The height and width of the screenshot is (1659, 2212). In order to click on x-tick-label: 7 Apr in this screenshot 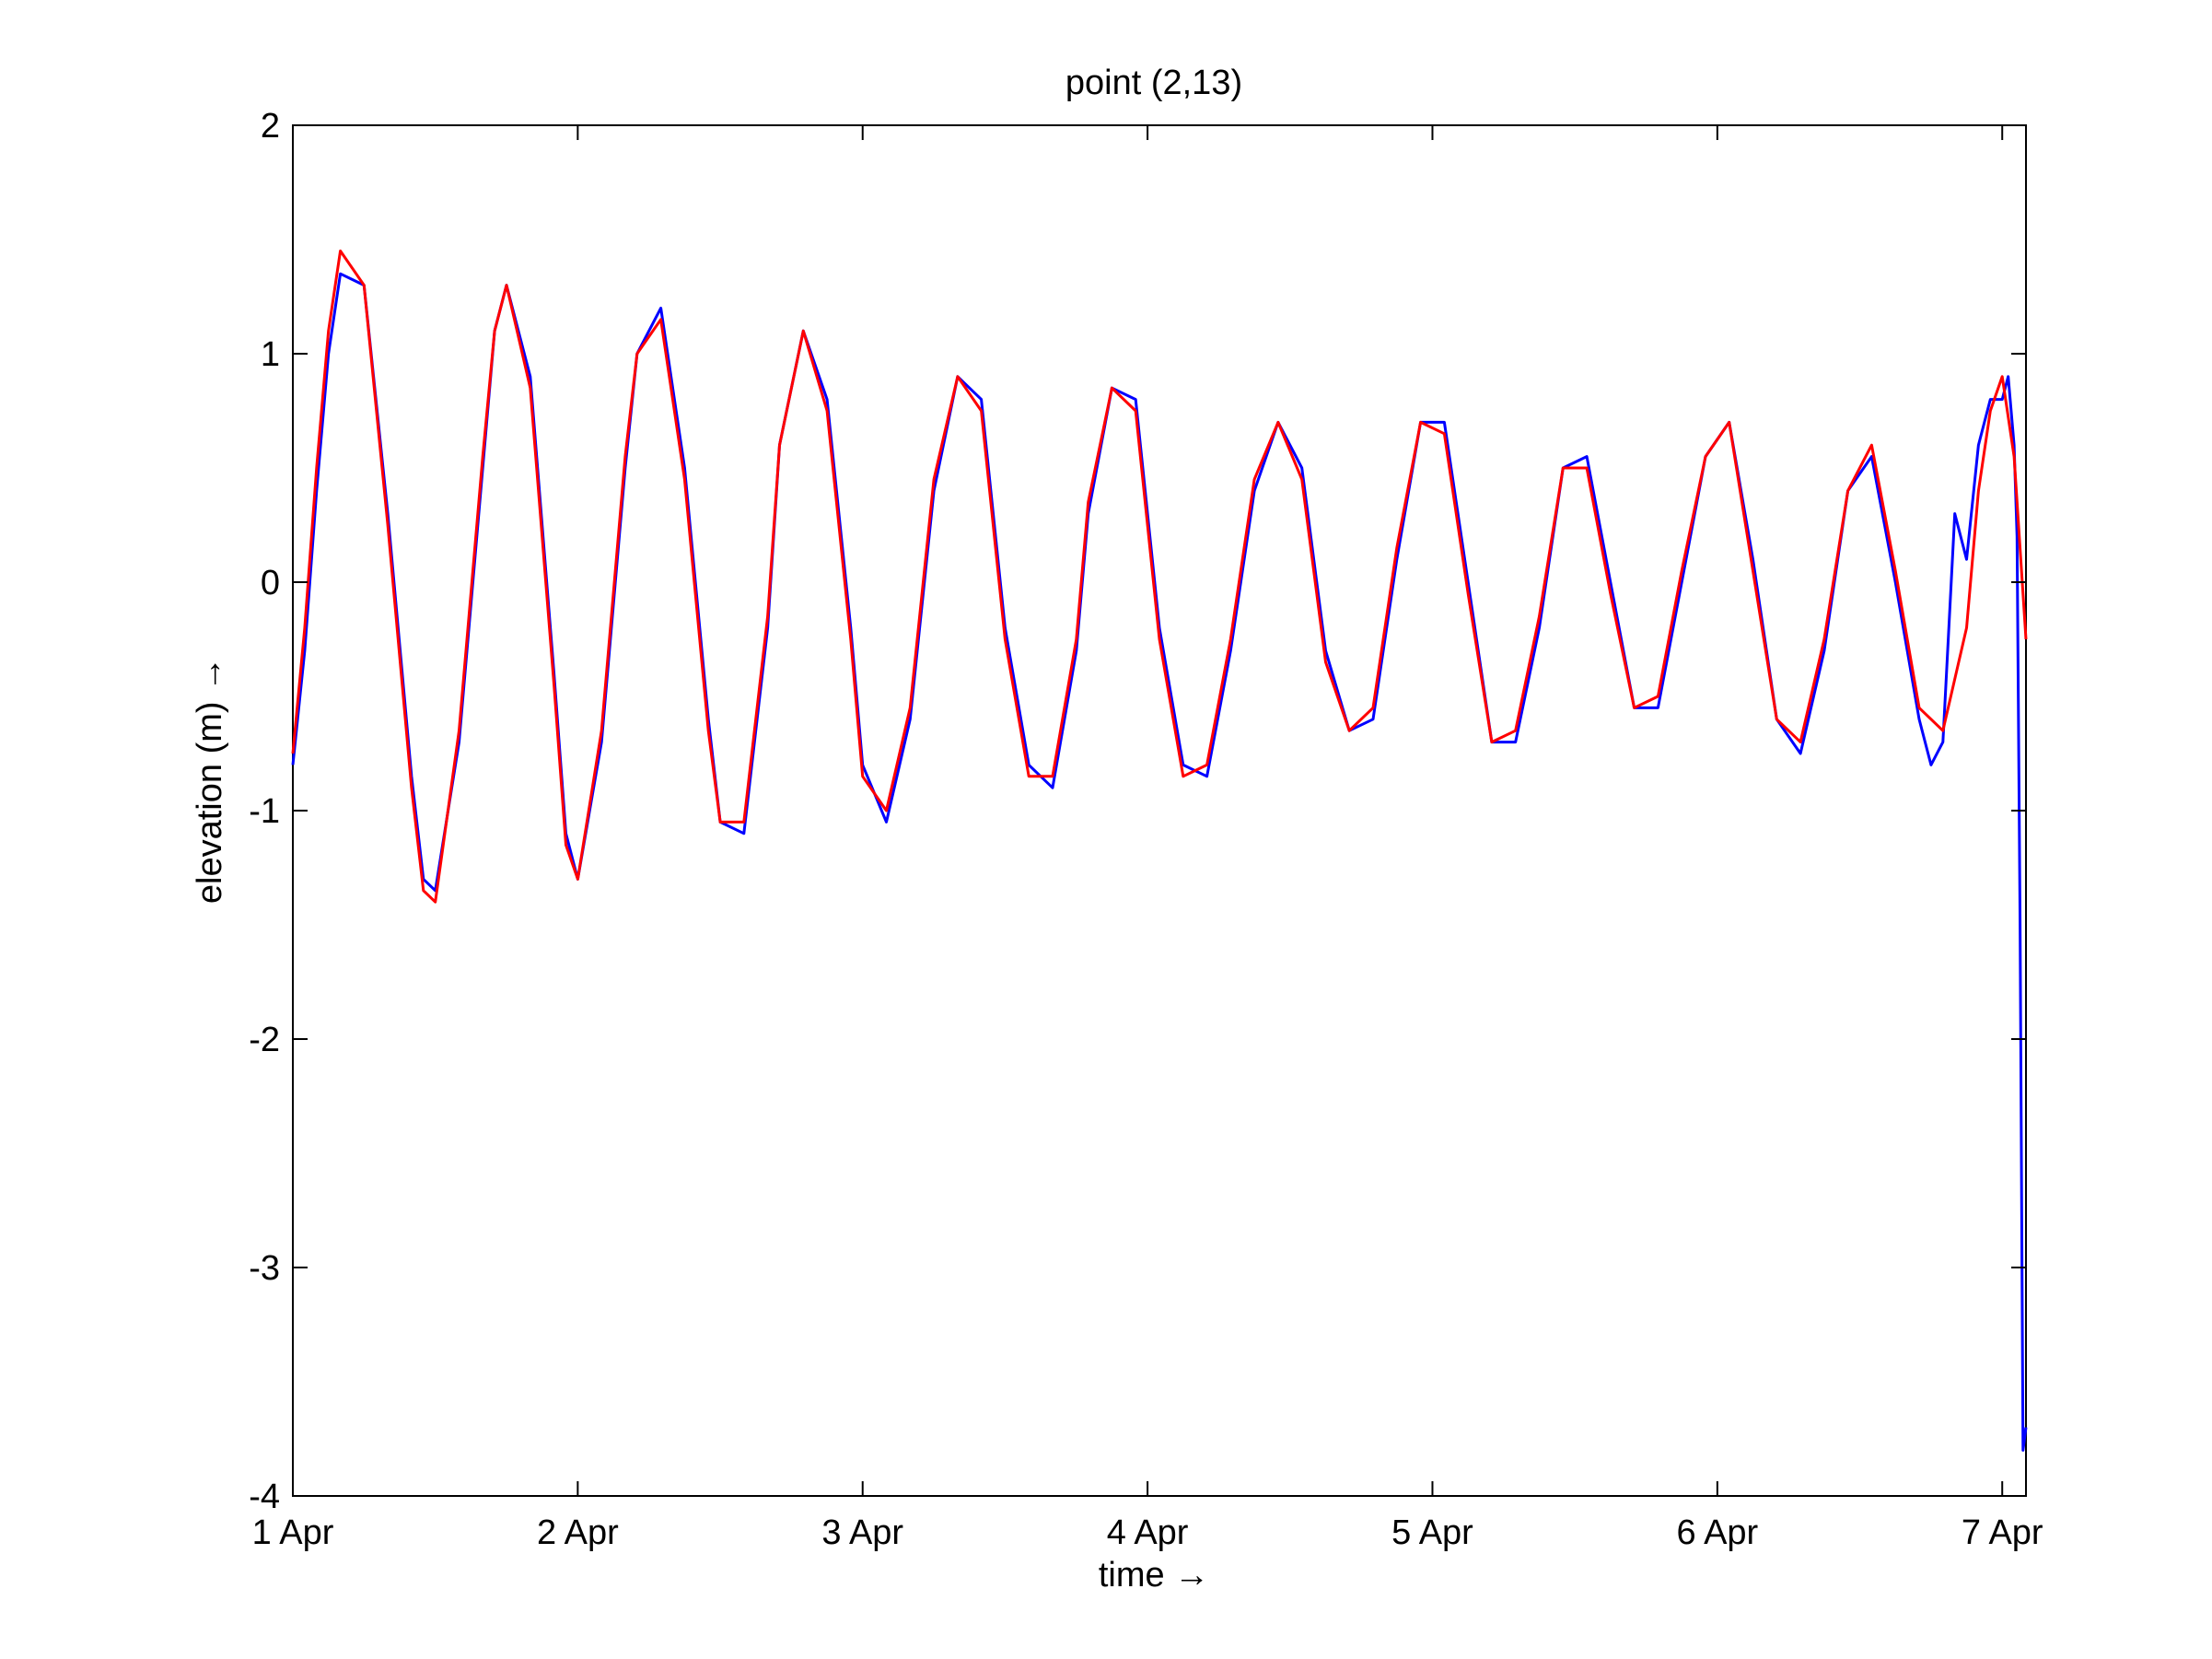, I will do `click(2002, 1532)`.